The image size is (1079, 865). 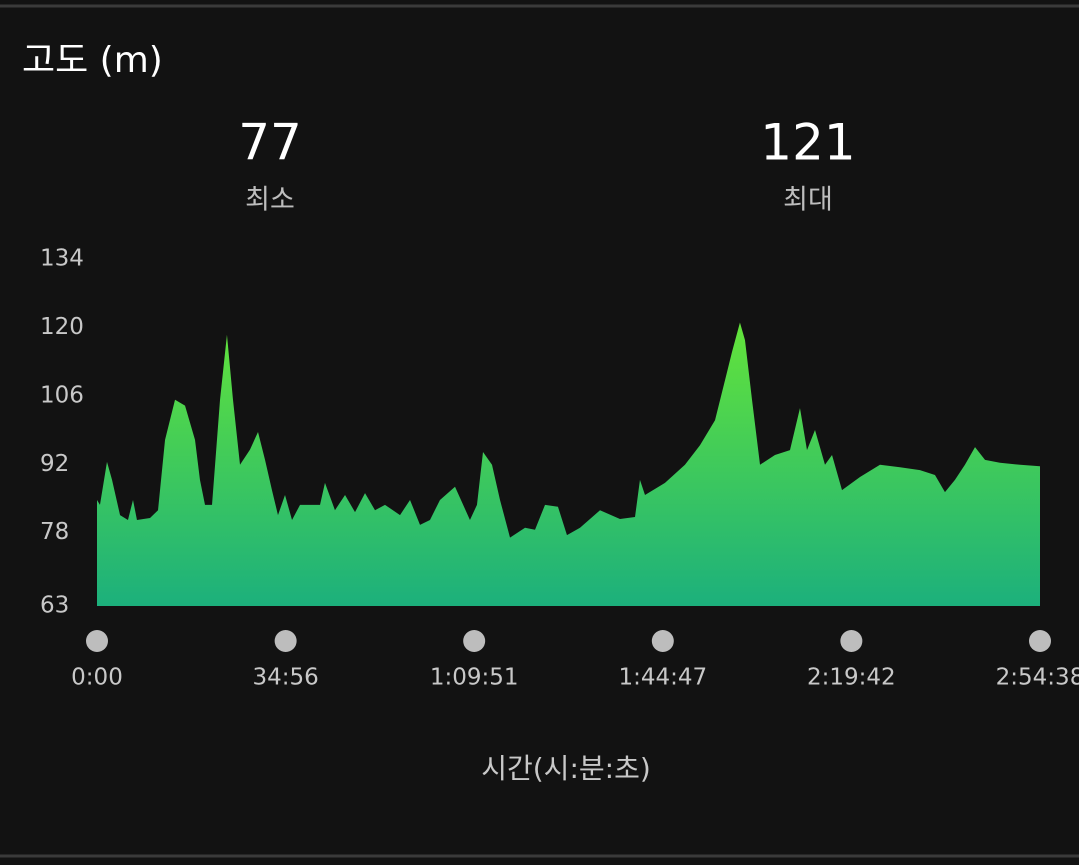 What do you see at coordinates (270, 143) in the screenshot?
I see `stat-value: 77` at bounding box center [270, 143].